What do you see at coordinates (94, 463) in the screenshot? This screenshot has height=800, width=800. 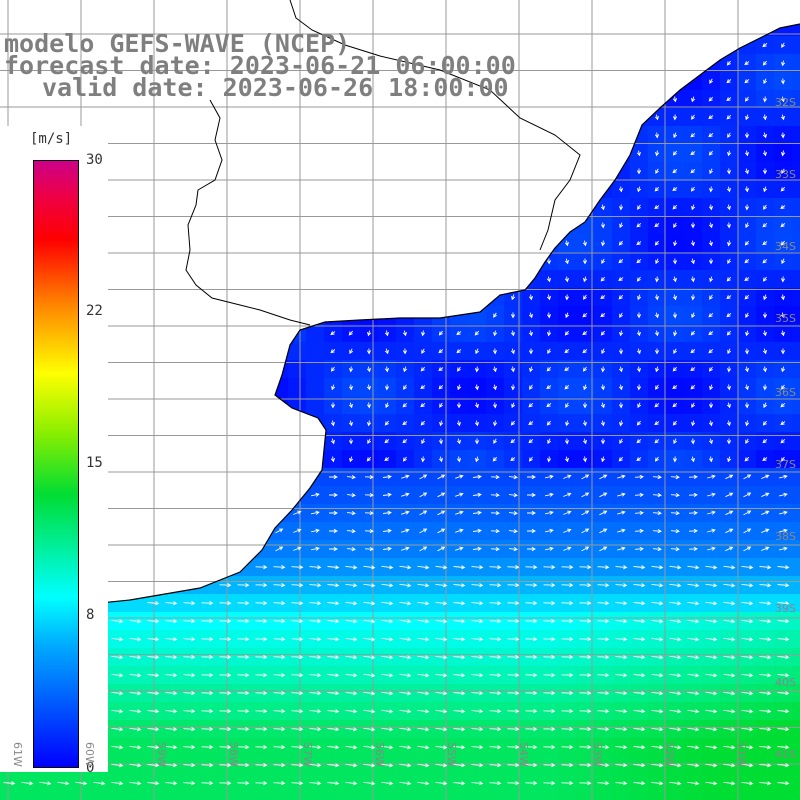 I see `colorbar-tick-15: 15` at bounding box center [94, 463].